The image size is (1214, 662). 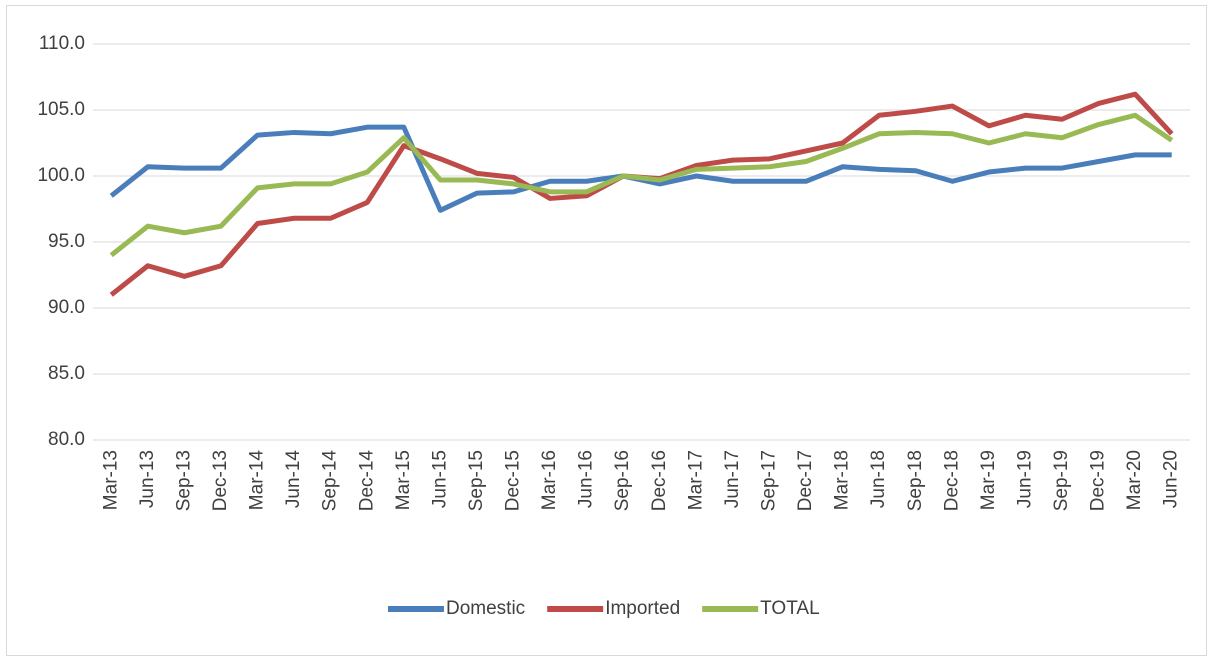 I want to click on x-tick-label: Jun-20, so click(x=1171, y=479).